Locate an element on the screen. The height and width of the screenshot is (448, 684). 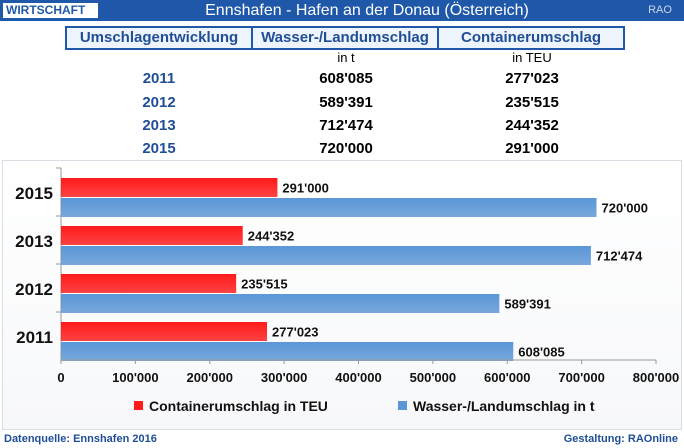
table-cell-wasser: 608'085 is located at coordinates (346, 78).